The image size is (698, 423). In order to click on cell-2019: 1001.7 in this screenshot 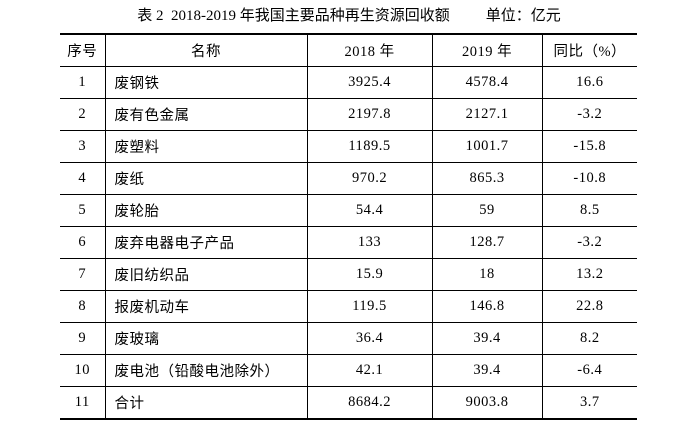, I will do `click(487, 146)`.